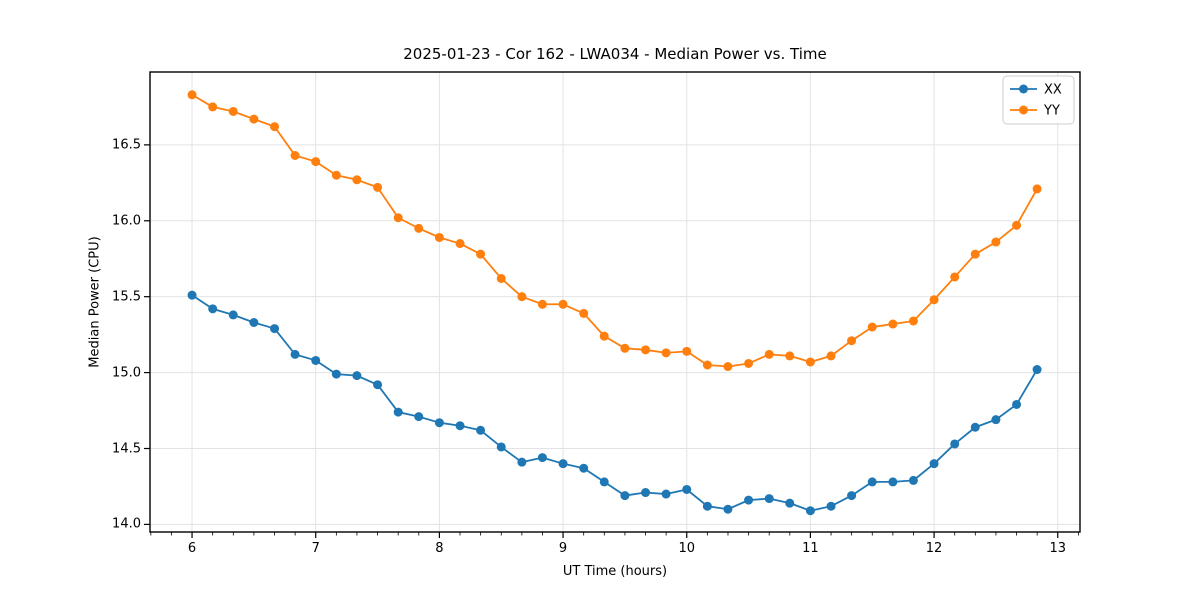  I want to click on y-tick-label: 14.5, so click(126, 448).